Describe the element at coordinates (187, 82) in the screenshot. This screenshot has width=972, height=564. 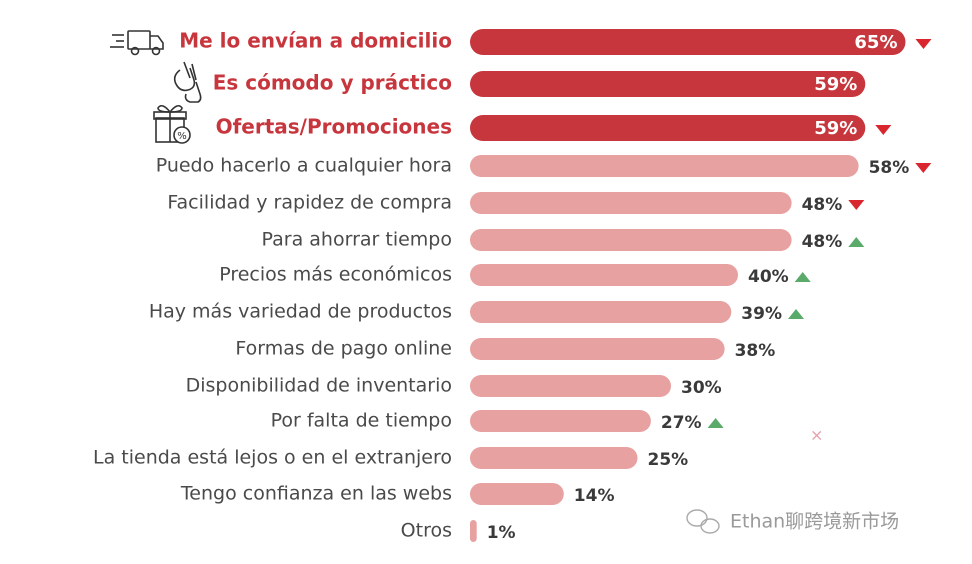
I see `ok-hand-icon` at that location.